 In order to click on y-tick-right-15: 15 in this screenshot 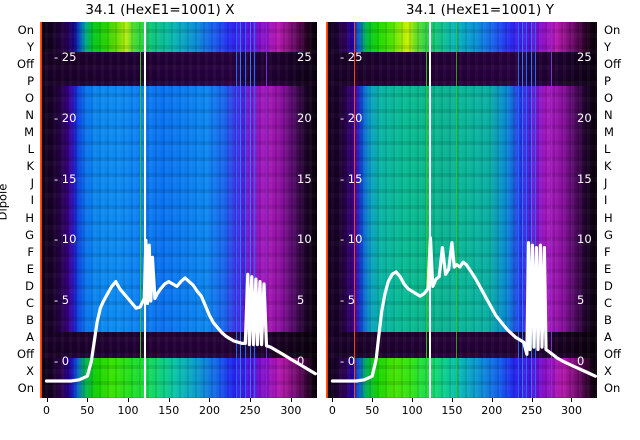, I will do `click(304, 178)`.